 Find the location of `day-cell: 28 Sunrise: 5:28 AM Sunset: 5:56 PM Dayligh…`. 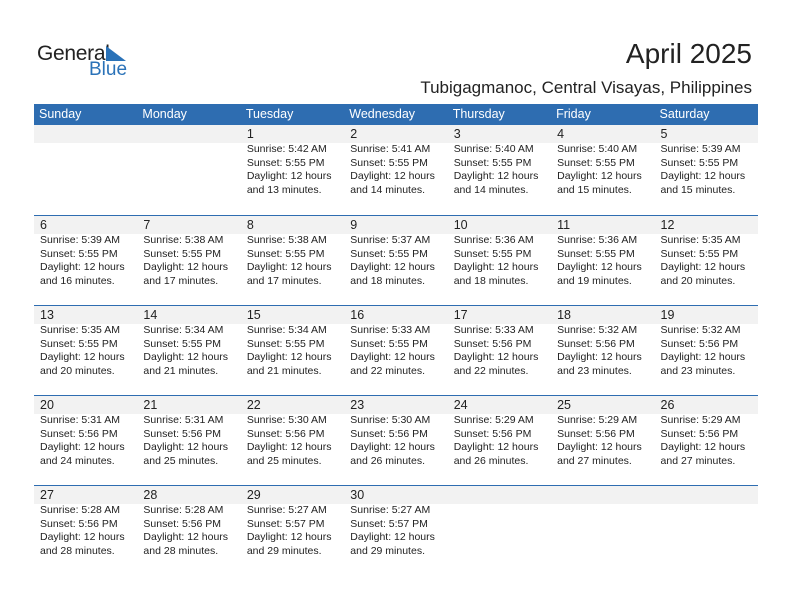

day-cell: 28 Sunrise: 5:28 AM Sunset: 5:56 PM Dayligh… is located at coordinates (188, 522).